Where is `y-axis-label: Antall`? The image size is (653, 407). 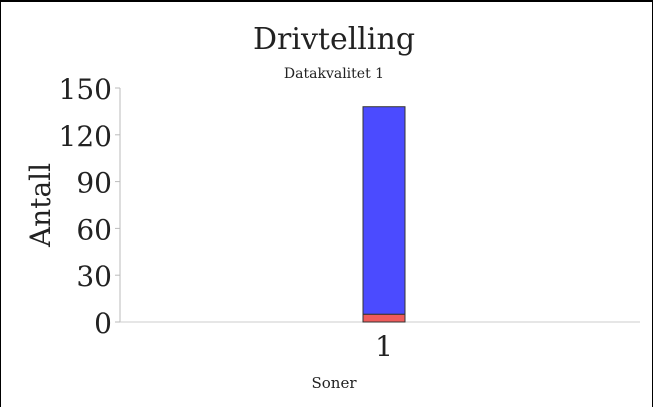 y-axis-label: Antall is located at coordinates (40, 205).